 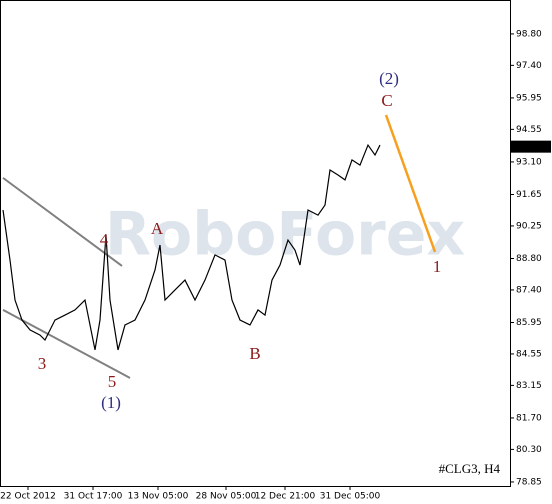 What do you see at coordinates (389, 78) in the screenshot?
I see `wave-label: (2)` at bounding box center [389, 78].